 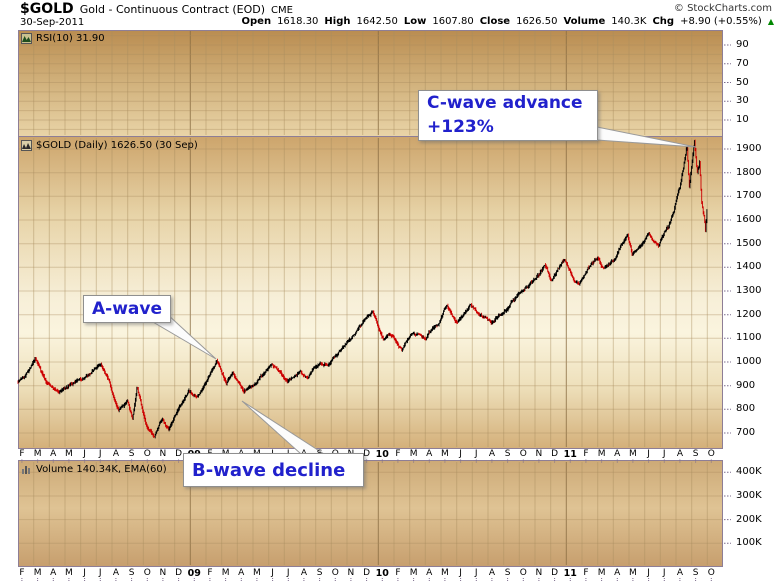 What do you see at coordinates (749, 243) in the screenshot?
I see `price-axis-label: 1500` at bounding box center [749, 243].